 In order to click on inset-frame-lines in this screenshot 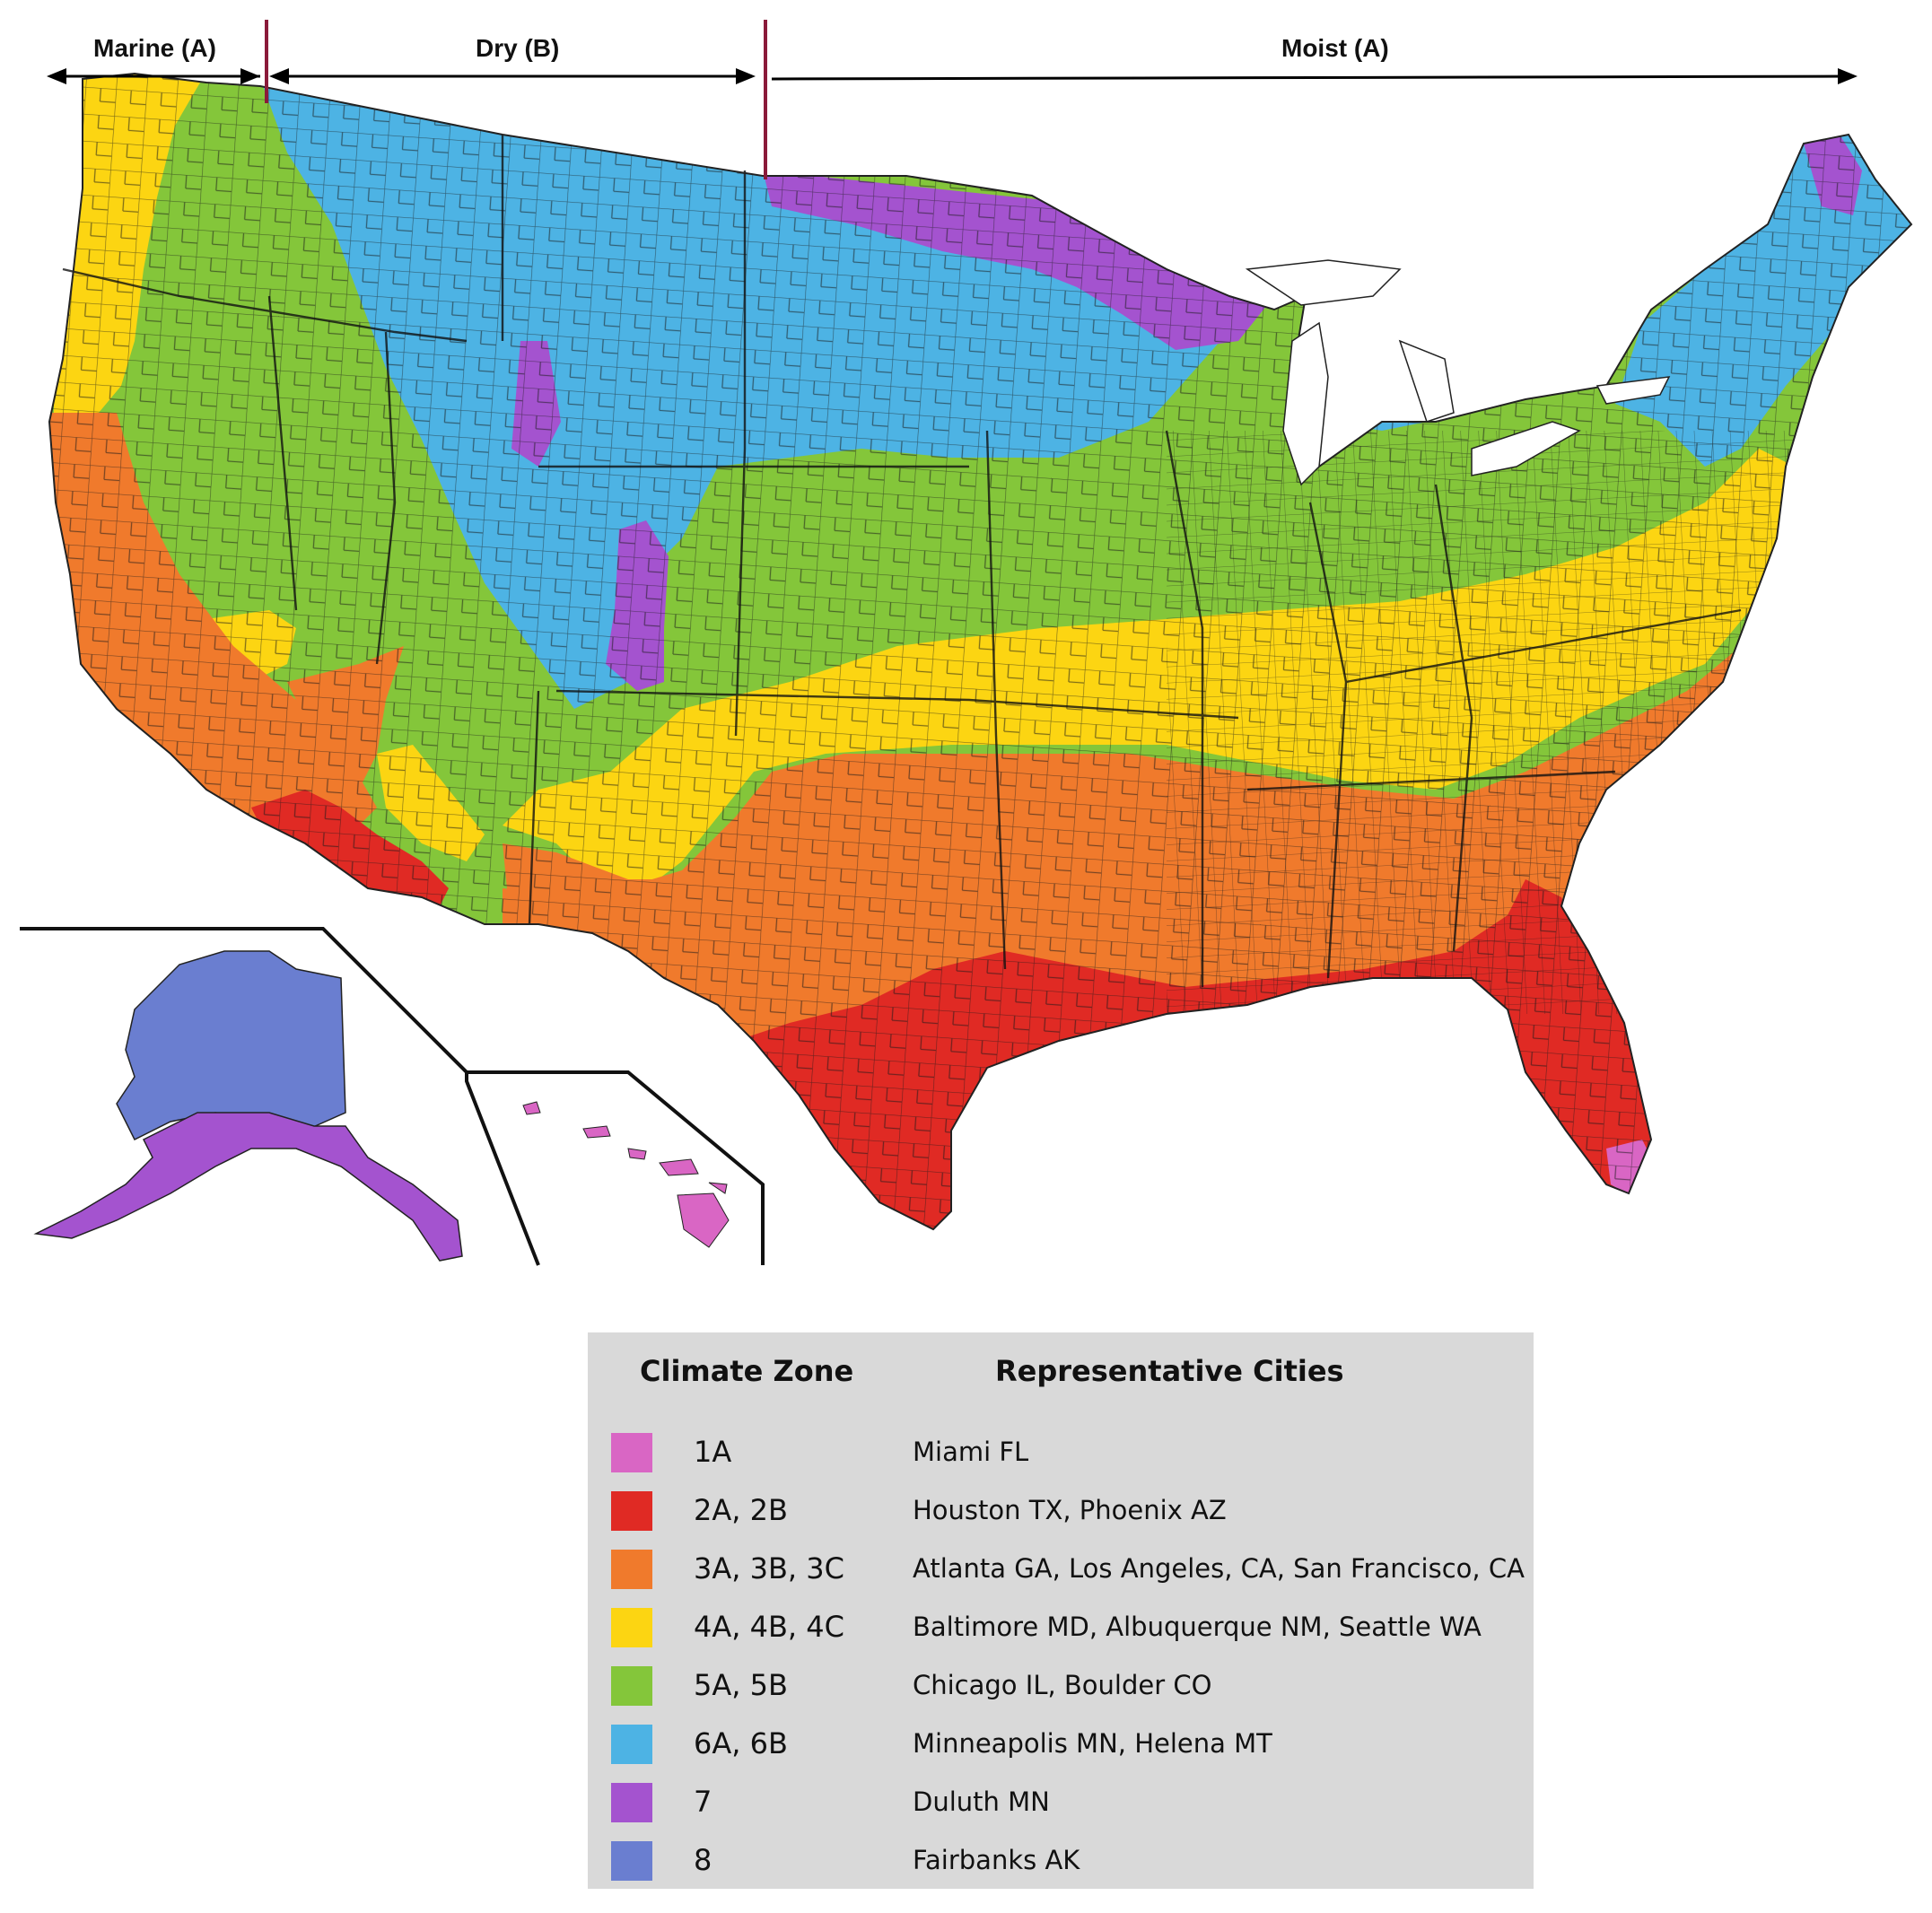, I will do `click(393, 1096)`.